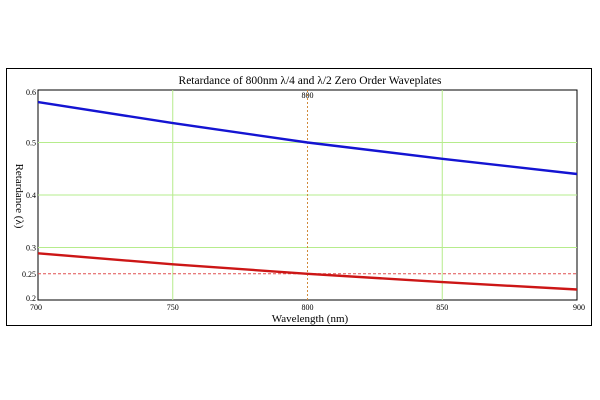 The width and height of the screenshot is (600, 400). Describe the element at coordinates (31, 143) in the screenshot. I see `y-tick-label: 0.5` at that location.